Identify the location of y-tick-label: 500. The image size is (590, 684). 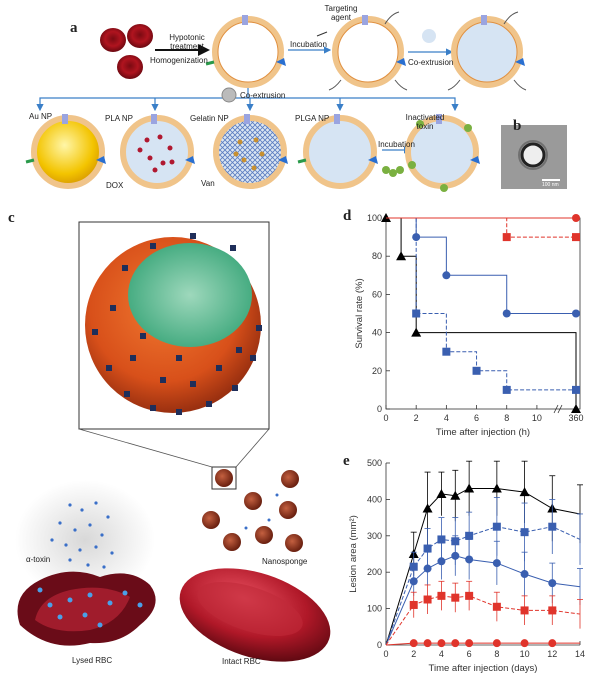
(374, 463).